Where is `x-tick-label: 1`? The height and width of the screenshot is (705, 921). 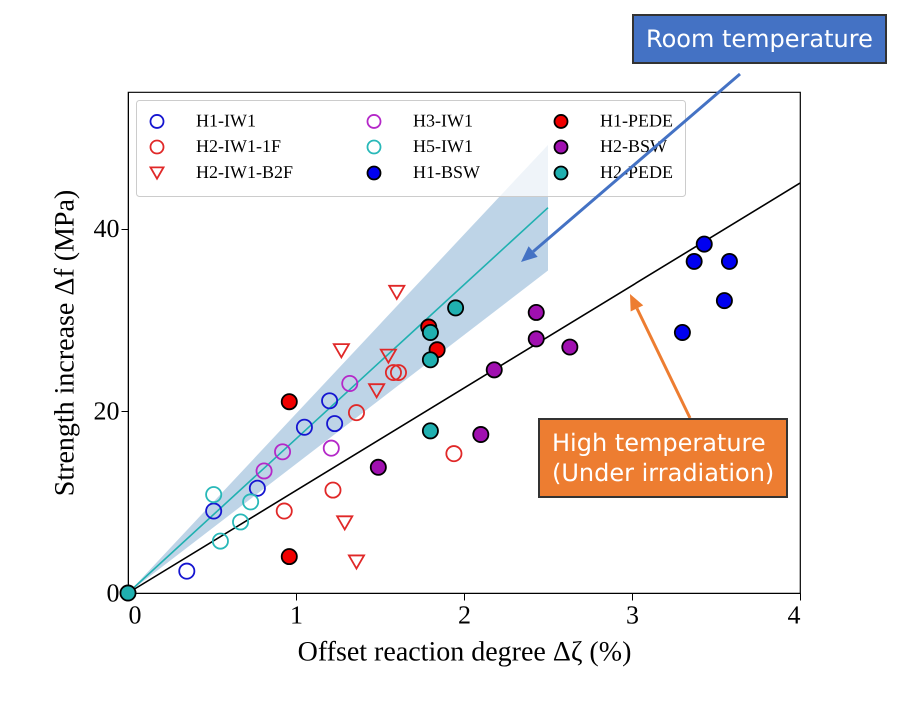 x-tick-label: 1 is located at coordinates (296, 615).